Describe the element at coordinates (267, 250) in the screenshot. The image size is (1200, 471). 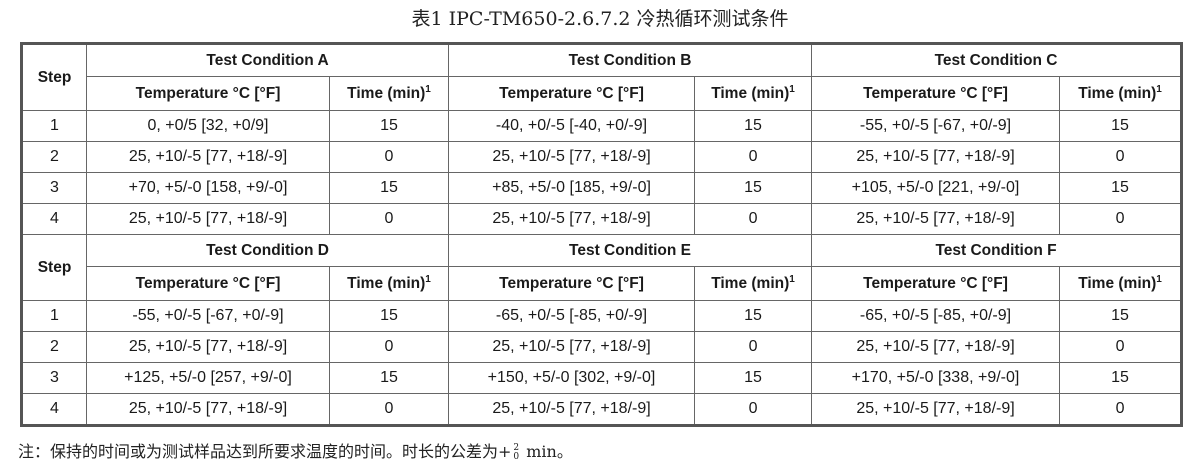
I see `condition-header: Test Condition D` at that location.